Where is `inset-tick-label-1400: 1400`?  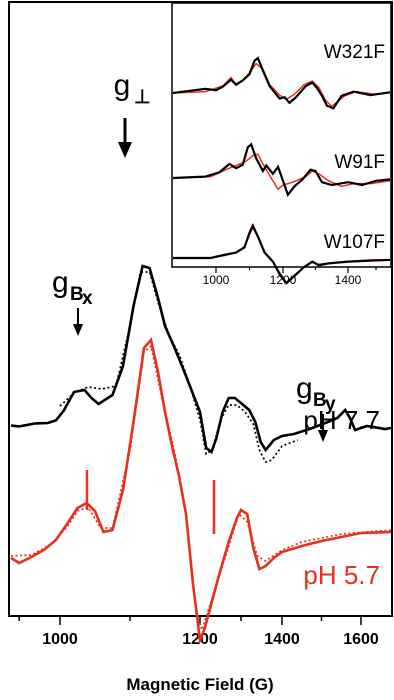 inset-tick-label-1400: 1400 is located at coordinates (348, 280).